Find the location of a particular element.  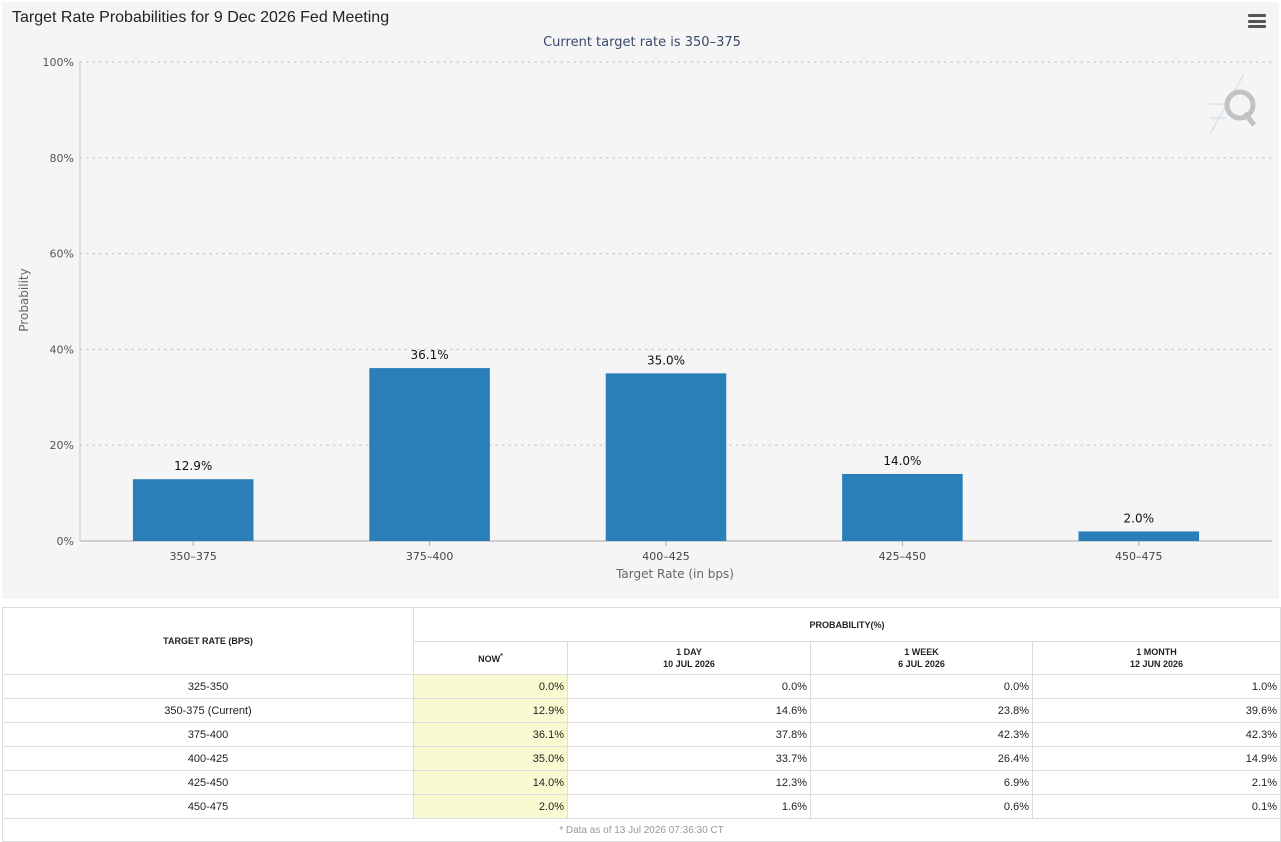

bar-data-label: 36.1% is located at coordinates (430, 355).